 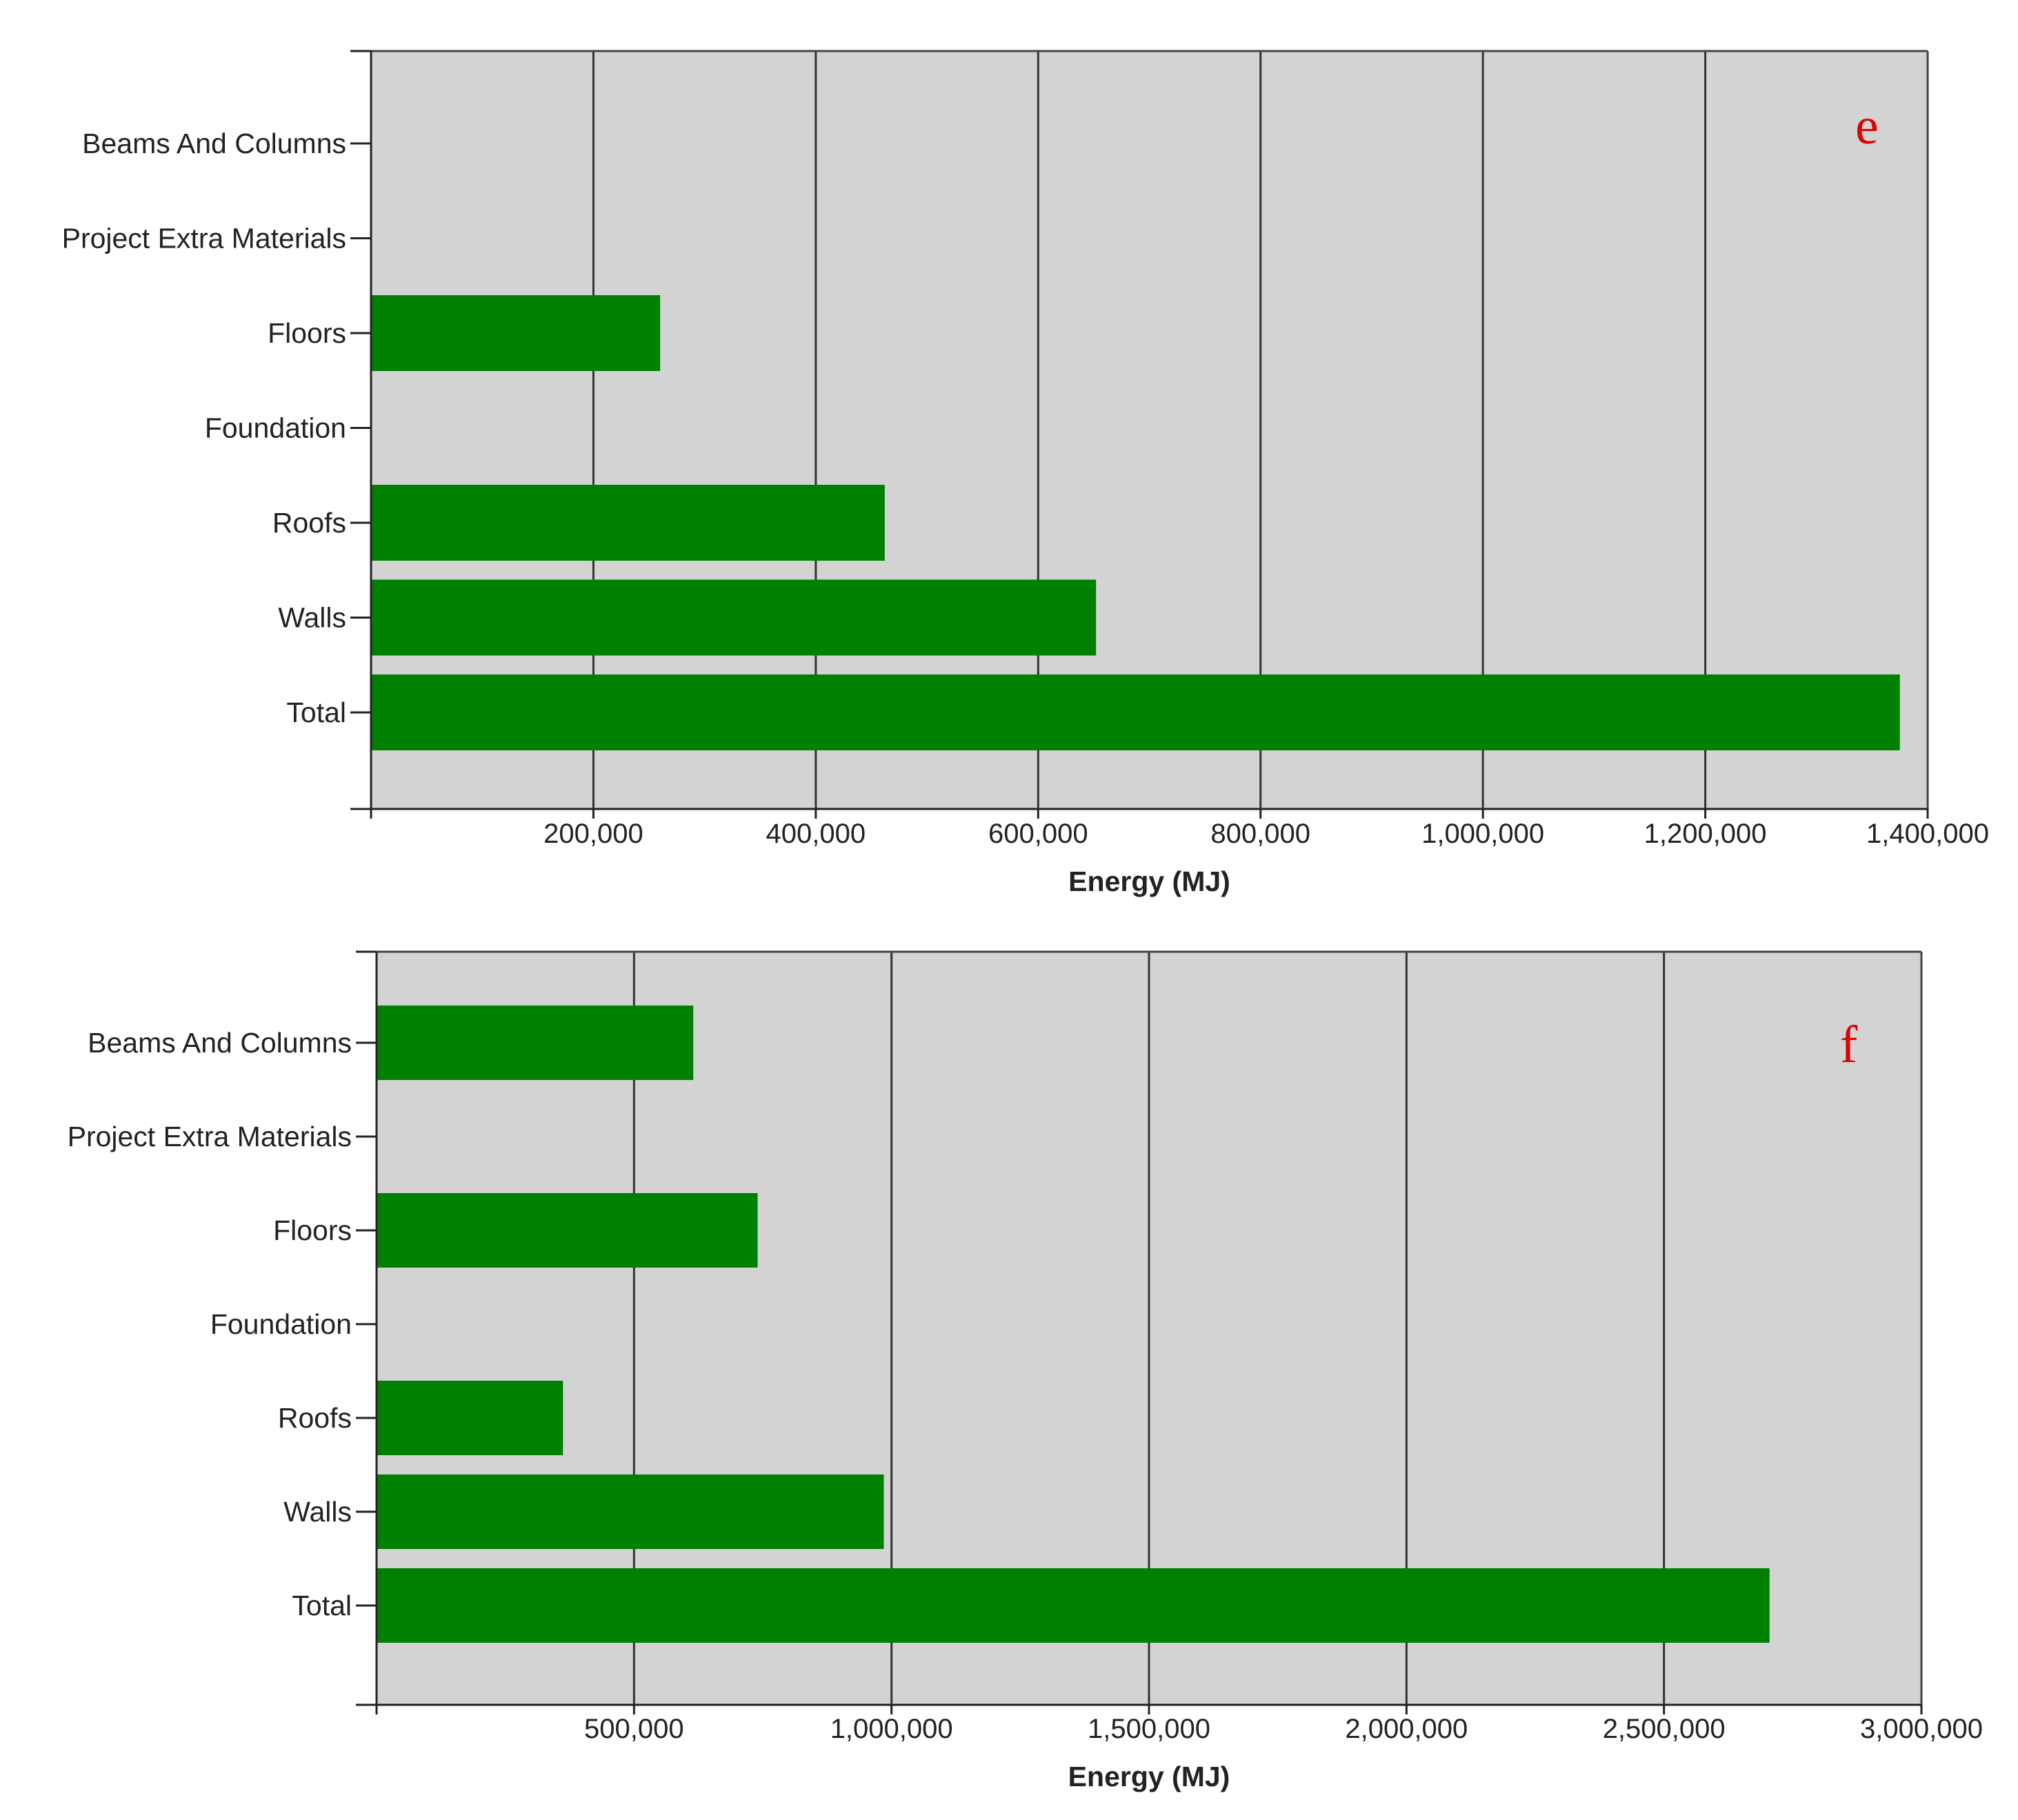 What do you see at coordinates (1038, 834) in the screenshot?
I see `x-tick-label: 600,000` at bounding box center [1038, 834].